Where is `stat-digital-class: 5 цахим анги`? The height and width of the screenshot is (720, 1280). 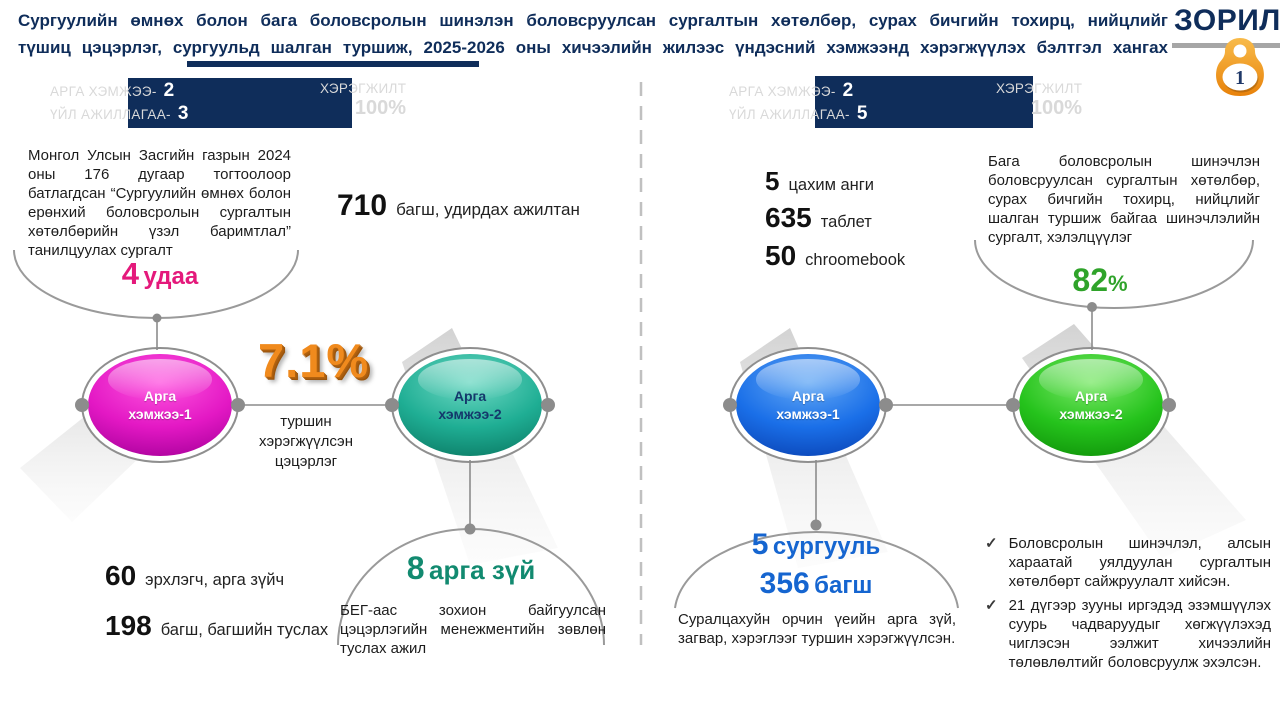
stat-digital-class: 5 цахим анги is located at coordinates (819, 181).